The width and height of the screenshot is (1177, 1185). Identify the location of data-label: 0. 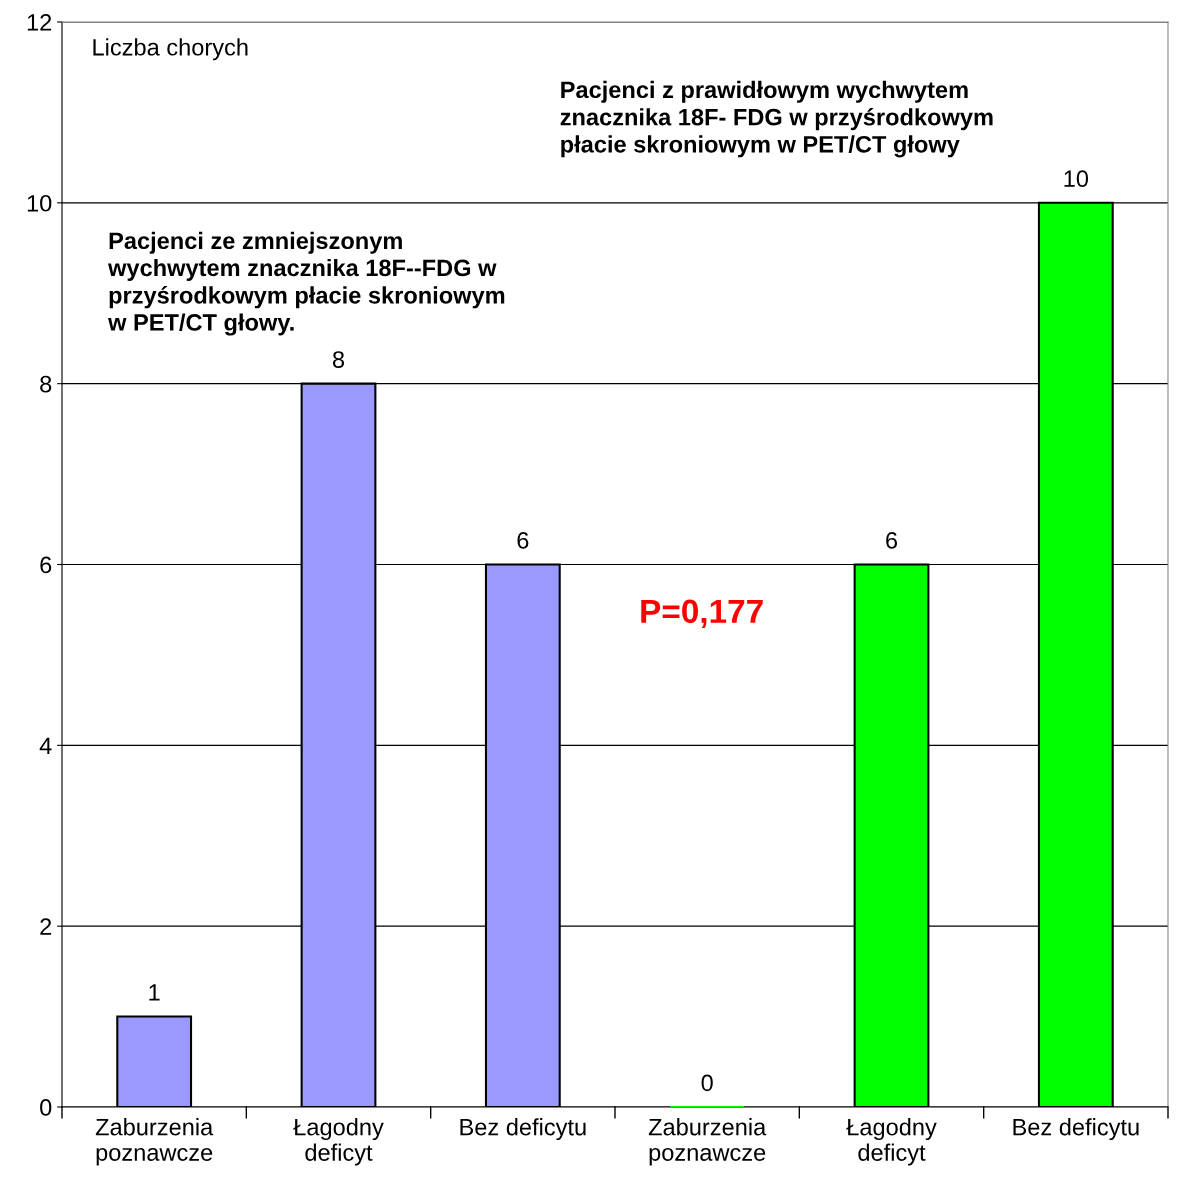
(707, 1083).